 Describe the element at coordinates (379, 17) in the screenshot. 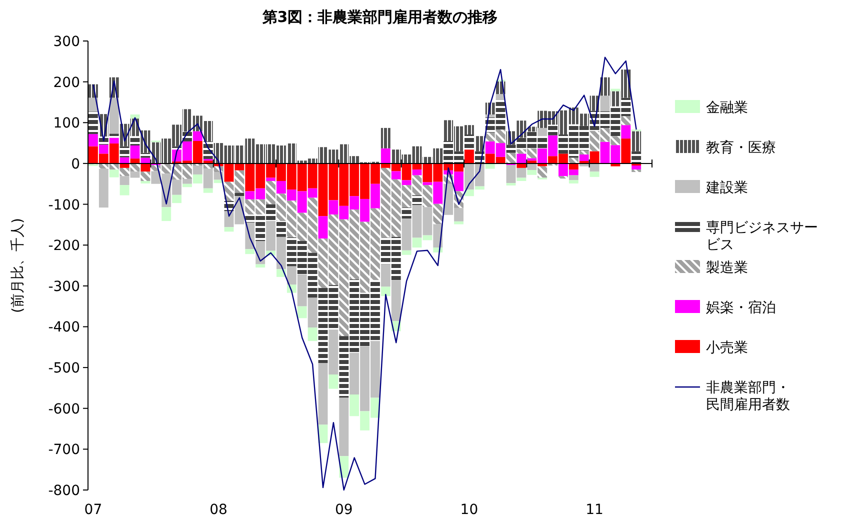

I see `chart-title: 第3図：非農業部門雇用者数の推移` at that location.